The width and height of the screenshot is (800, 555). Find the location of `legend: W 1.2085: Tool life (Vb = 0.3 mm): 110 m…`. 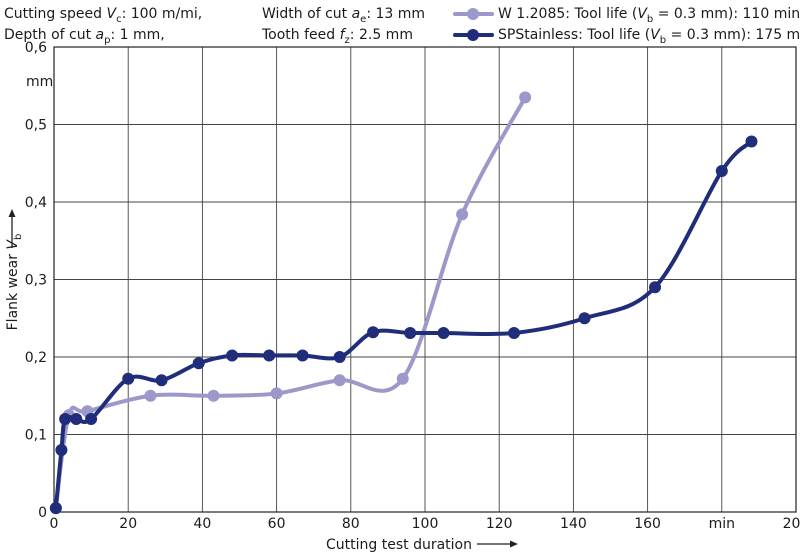

legend: W 1.2085: Tool life (Vb = 0.3 mm): 110 m… is located at coordinates (626, 26).